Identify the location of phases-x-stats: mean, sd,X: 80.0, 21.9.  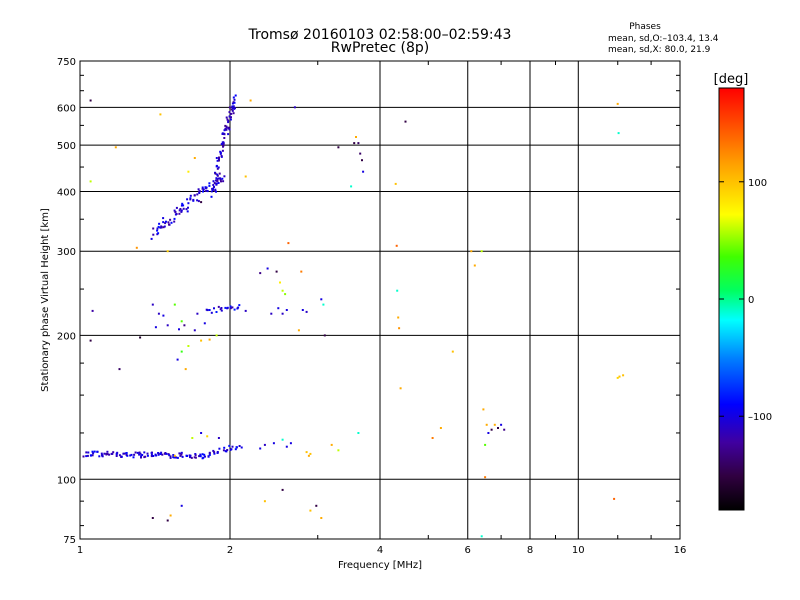
(659, 50).